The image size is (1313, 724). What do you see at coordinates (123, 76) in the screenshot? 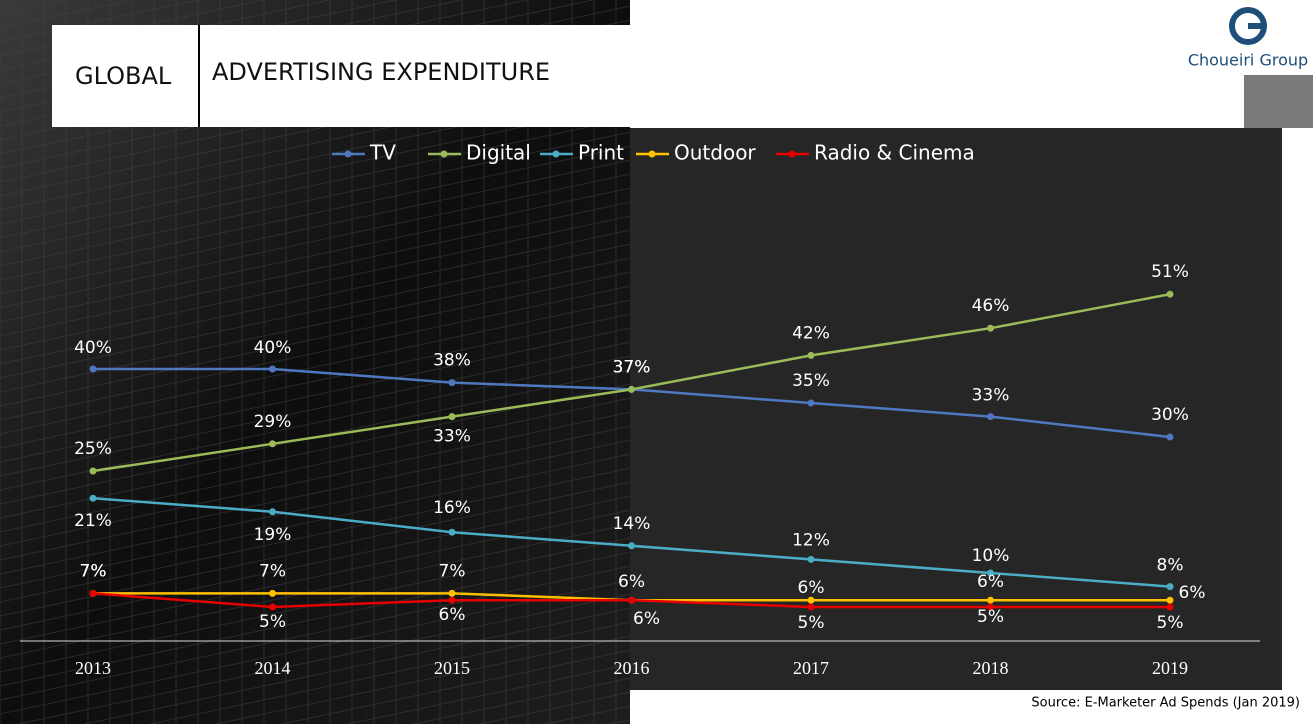
I see `header-left: GLOBAL` at bounding box center [123, 76].